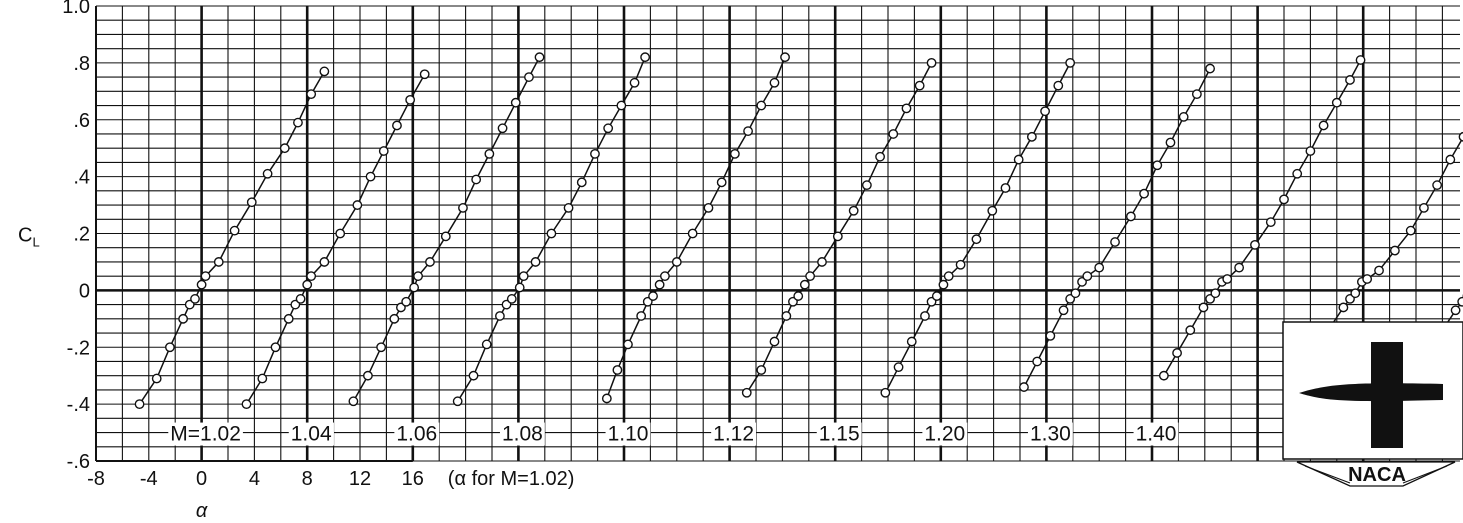 This screenshot has height=523, width=1463. Describe the element at coordinates (76, 9) in the screenshot. I see `y-tick-label: 1.0` at that location.